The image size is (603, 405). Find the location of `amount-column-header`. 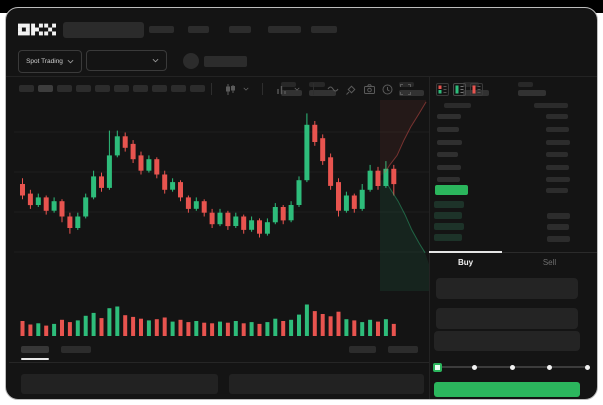

amount-column-header is located at coordinates (551, 105).